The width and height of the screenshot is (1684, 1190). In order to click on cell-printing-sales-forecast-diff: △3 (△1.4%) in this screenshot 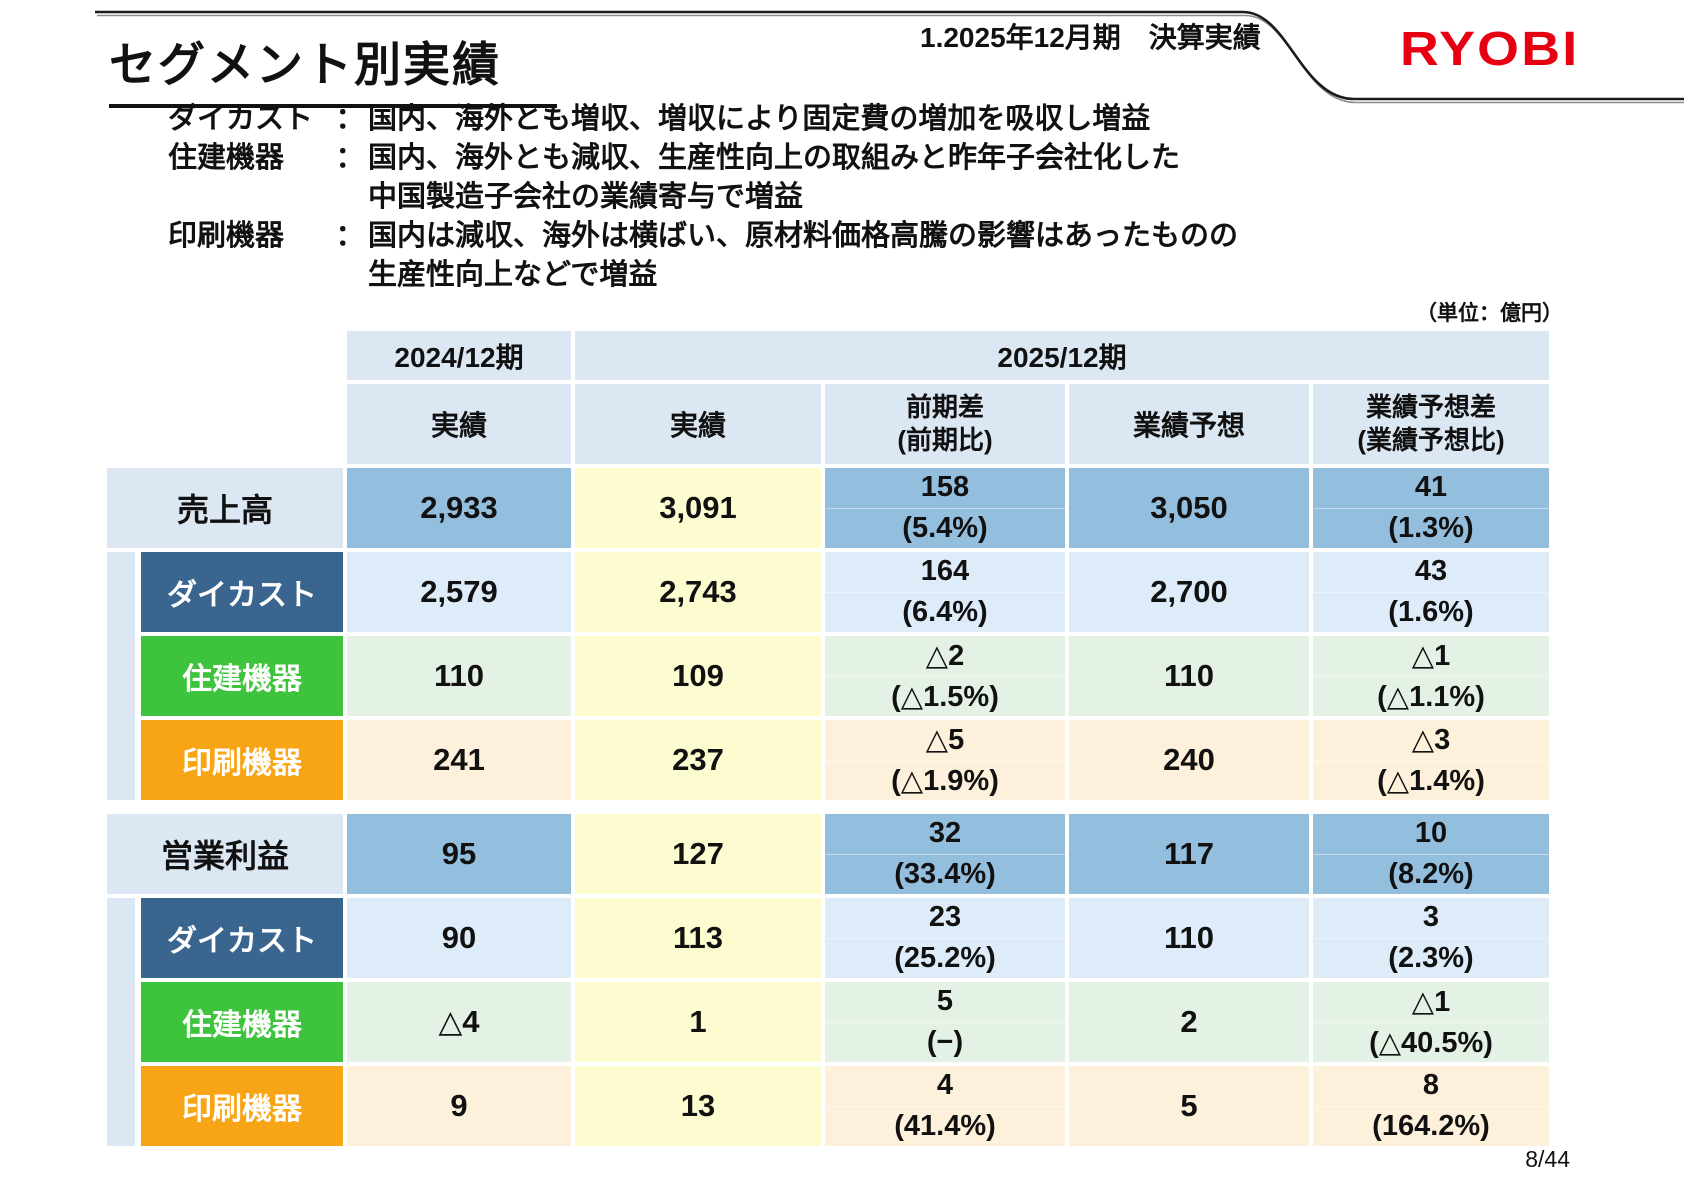, I will do `click(1431, 760)`.